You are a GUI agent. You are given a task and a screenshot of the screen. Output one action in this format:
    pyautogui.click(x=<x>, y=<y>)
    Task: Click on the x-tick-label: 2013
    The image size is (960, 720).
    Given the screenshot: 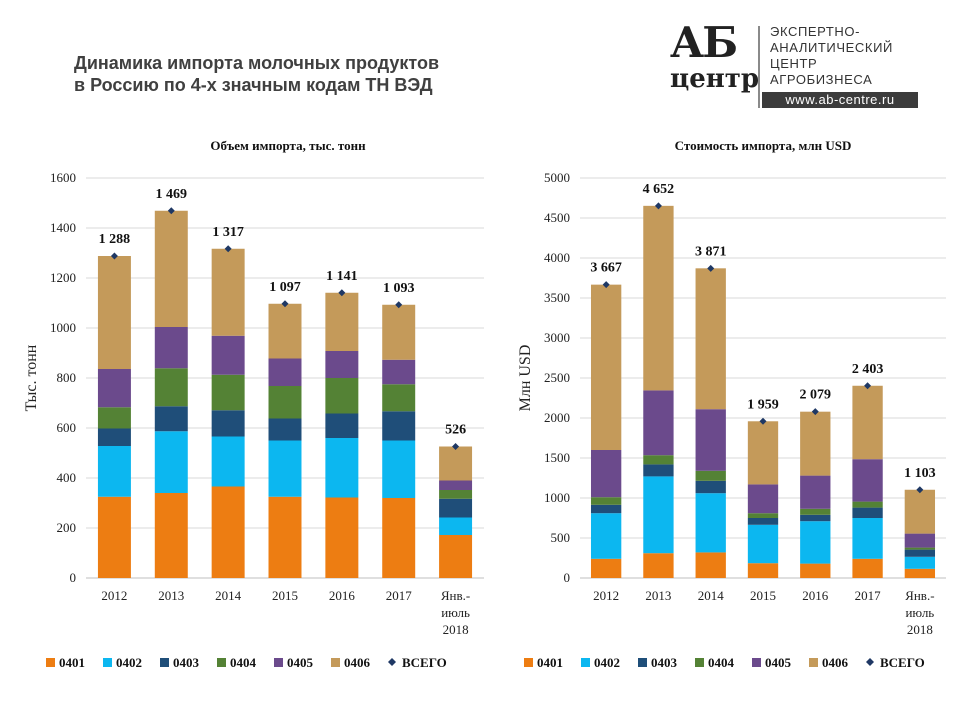 What is the action you would take?
    pyautogui.click(x=658, y=595)
    